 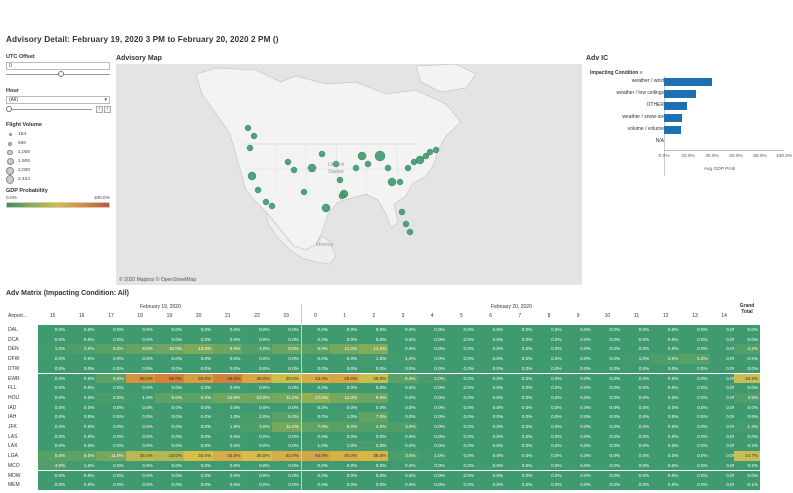 What do you see at coordinates (111, 349) in the screenshot?
I see `matrix-cell: 5.0%` at bounding box center [111, 349].